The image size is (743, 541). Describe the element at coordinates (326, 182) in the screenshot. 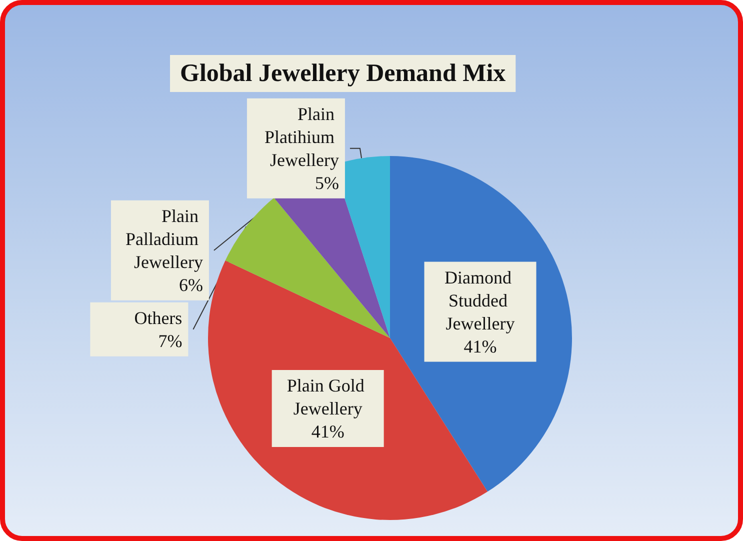

I see `data-label: 5%` at that location.